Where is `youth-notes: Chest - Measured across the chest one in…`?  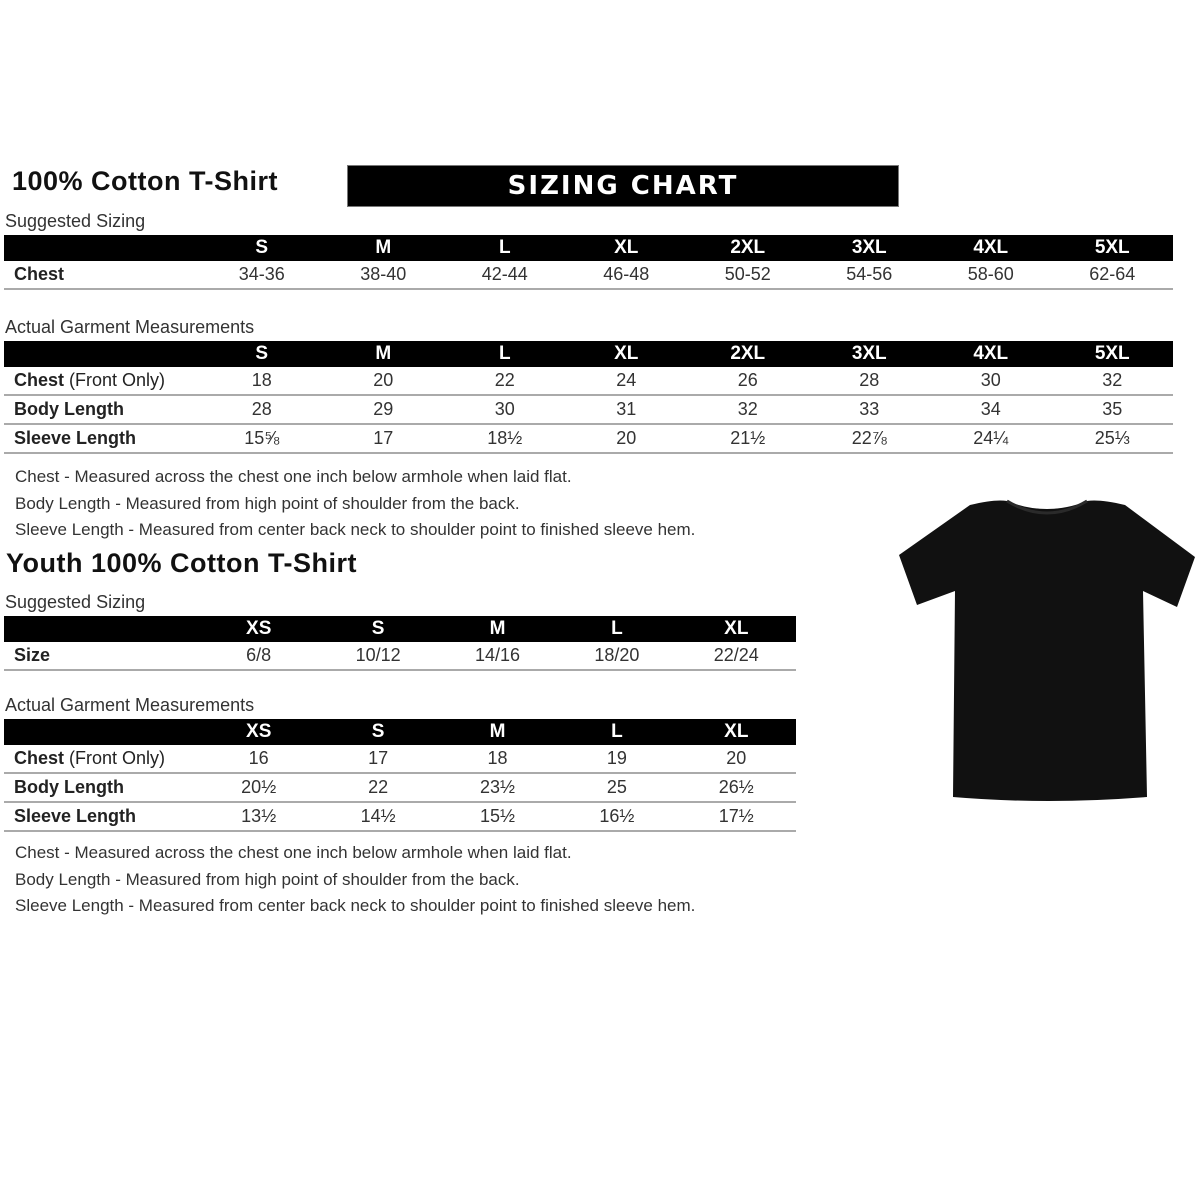
youth-notes: Chest - Measured across the chest one in… is located at coordinates (355, 880).